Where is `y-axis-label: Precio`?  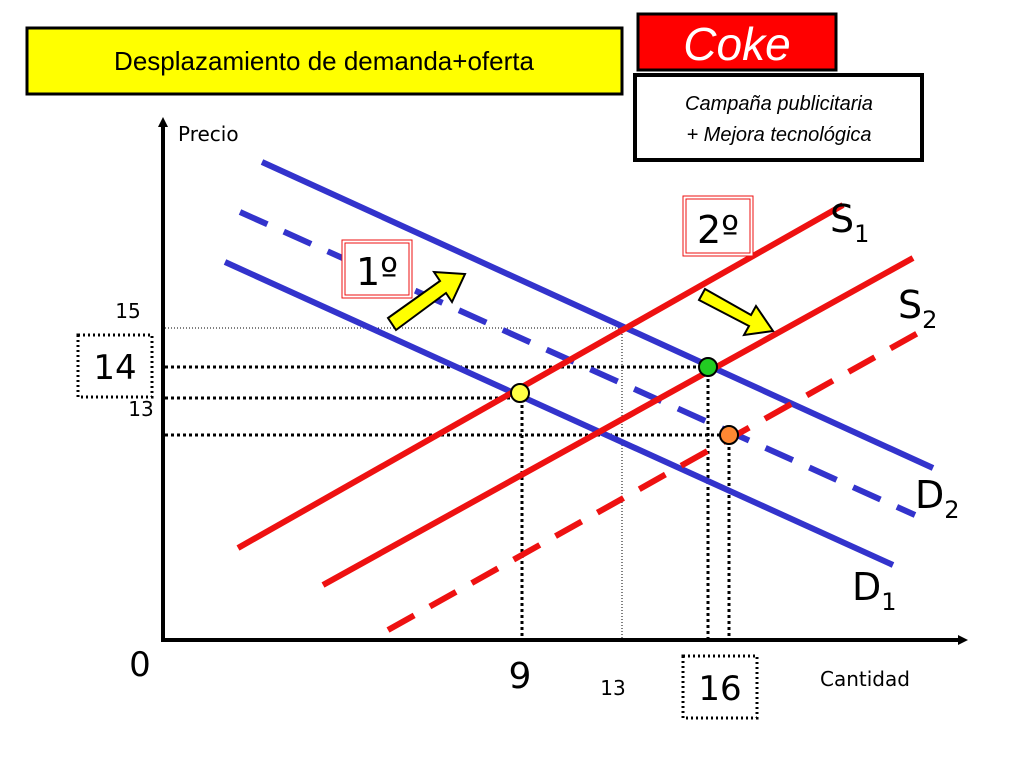
y-axis-label: Precio is located at coordinates (208, 134).